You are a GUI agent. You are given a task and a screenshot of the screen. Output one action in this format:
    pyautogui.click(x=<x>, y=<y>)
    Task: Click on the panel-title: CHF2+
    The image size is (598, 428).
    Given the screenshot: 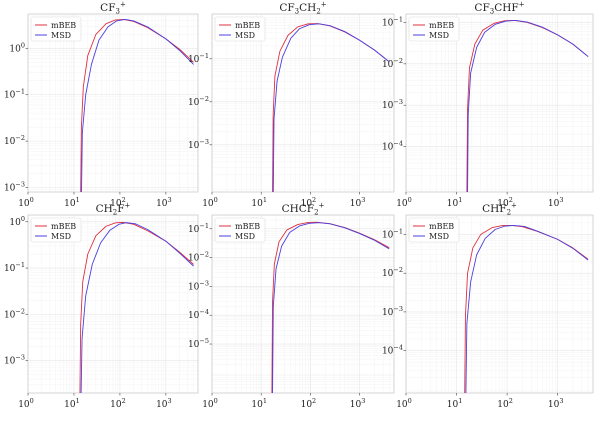 What is the action you would take?
    pyautogui.click(x=499, y=209)
    